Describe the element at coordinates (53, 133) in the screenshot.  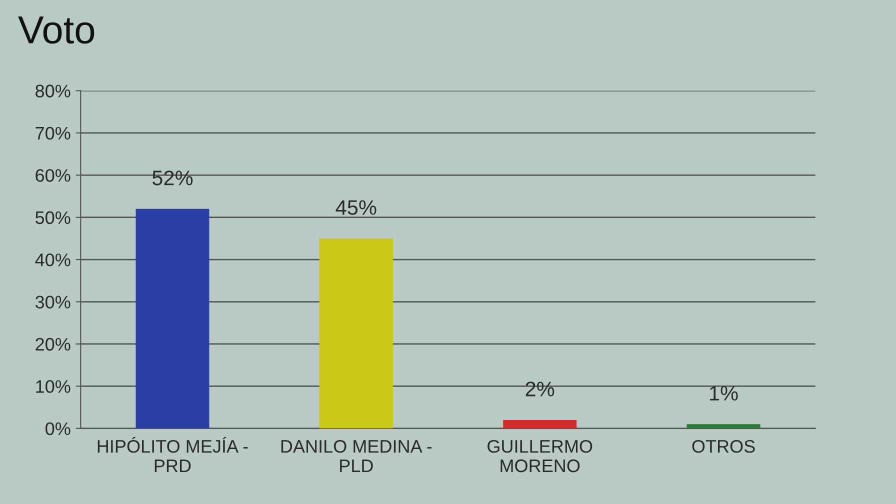
I see `y-tick-label: 70%` at that location.